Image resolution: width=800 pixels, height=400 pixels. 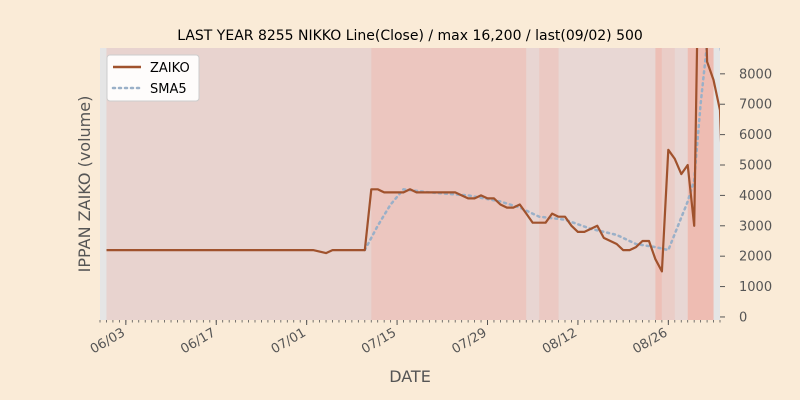 I want to click on y-tick-label-6: 6000, so click(x=755, y=135).